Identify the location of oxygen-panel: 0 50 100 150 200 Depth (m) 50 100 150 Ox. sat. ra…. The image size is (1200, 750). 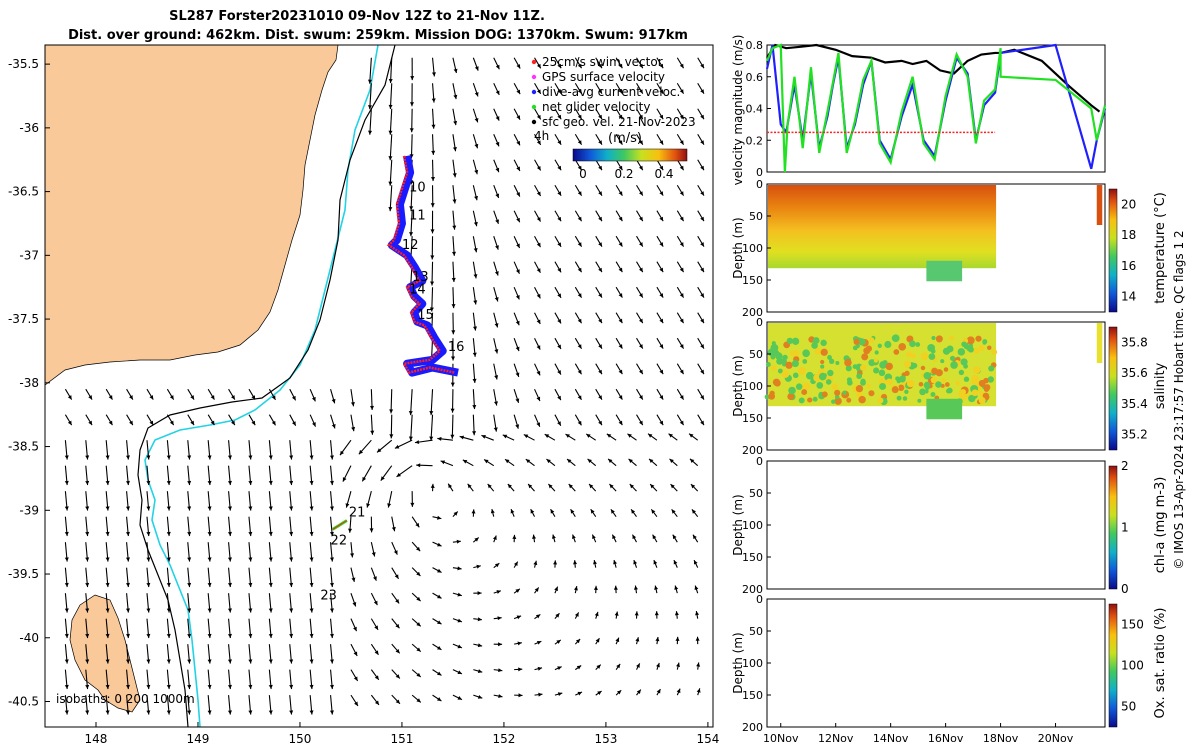
(949, 663).